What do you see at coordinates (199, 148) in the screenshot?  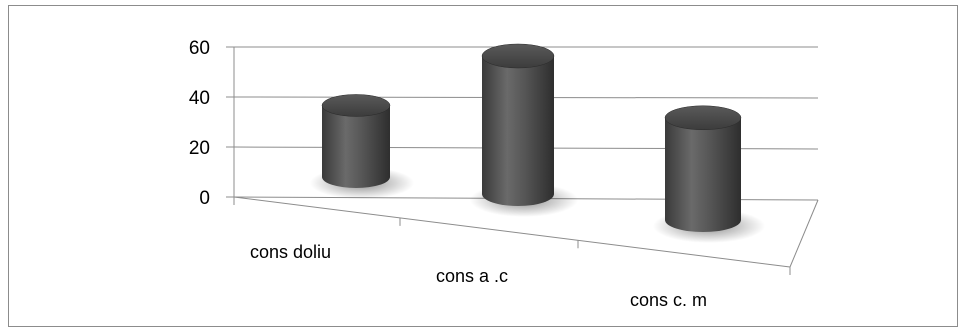 I see `y-tick-label: 20` at bounding box center [199, 148].